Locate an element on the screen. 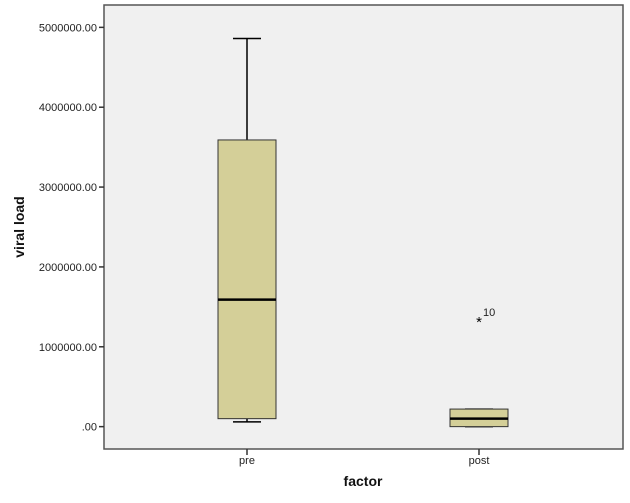  box-post: *10 is located at coordinates (479, 367).